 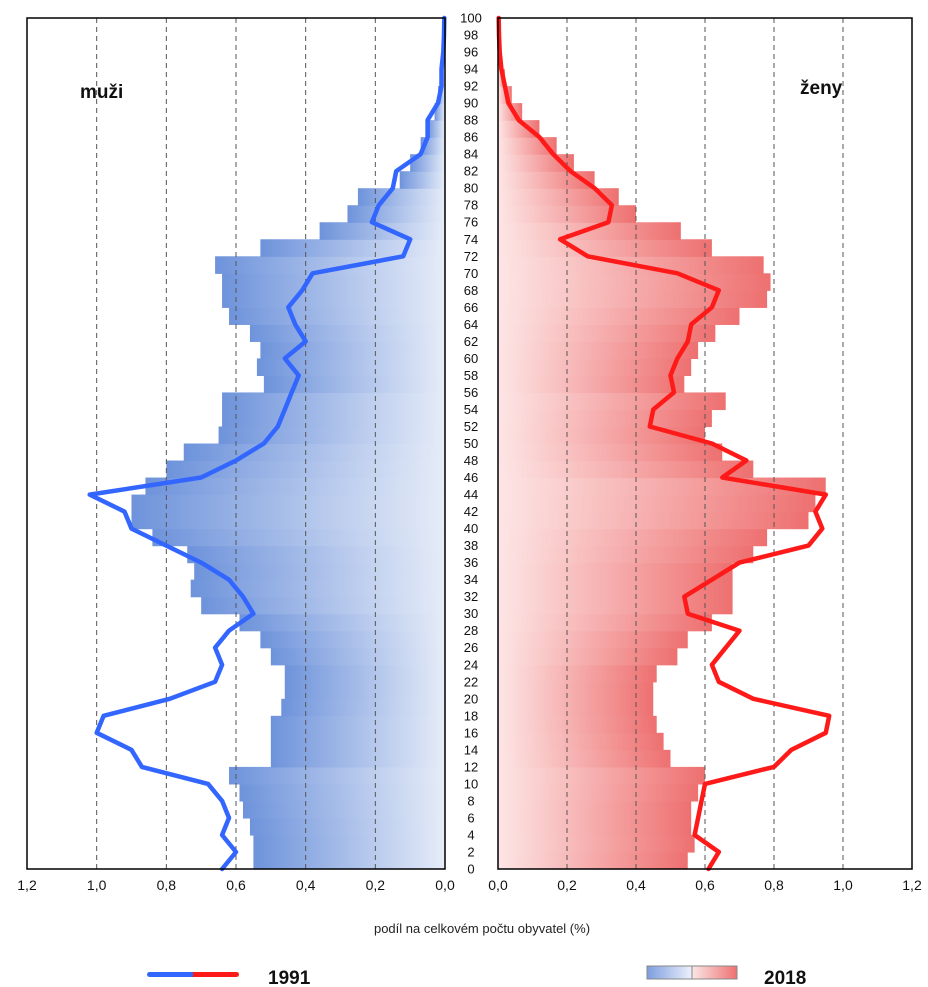 I want to click on female-panel-title: ženy, so click(x=821, y=88).